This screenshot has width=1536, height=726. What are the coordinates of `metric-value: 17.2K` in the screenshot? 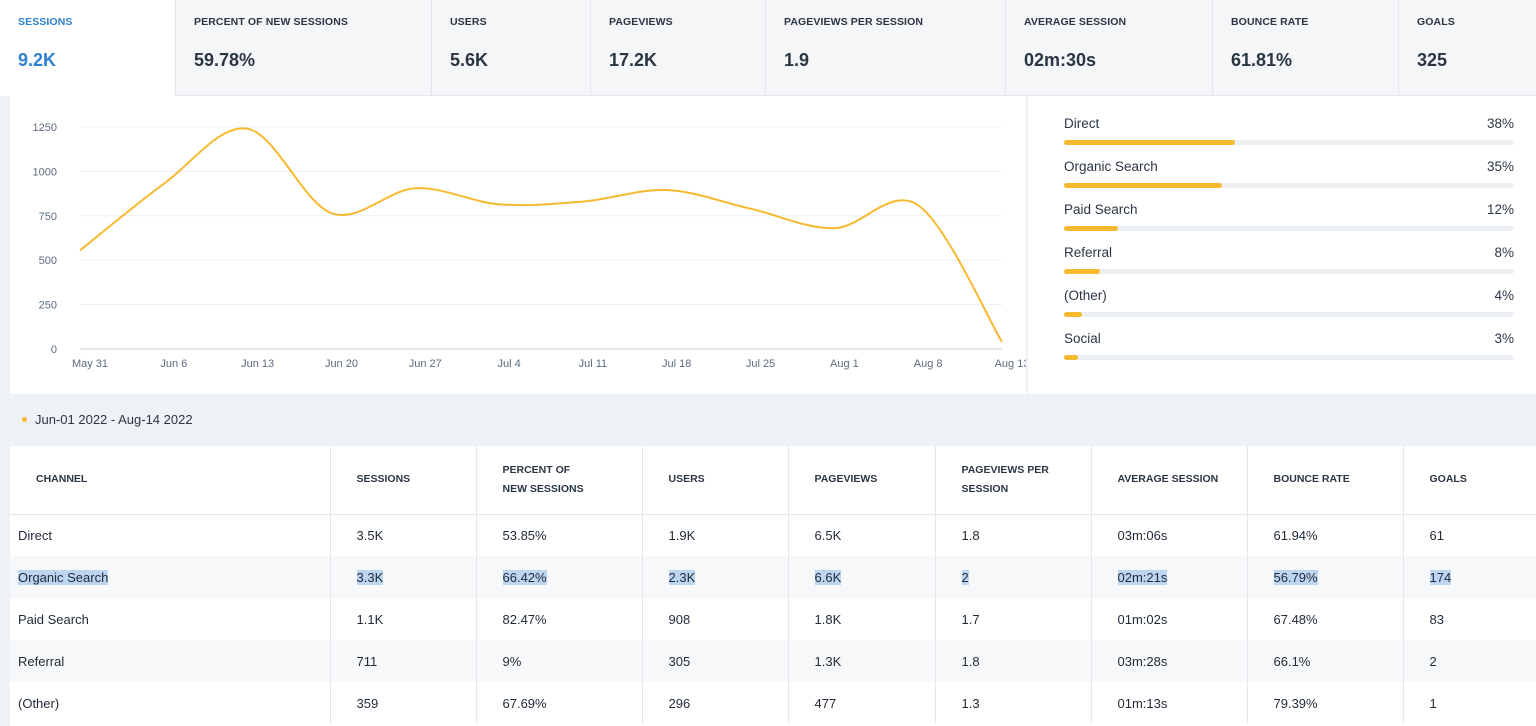 It's located at (633, 60).